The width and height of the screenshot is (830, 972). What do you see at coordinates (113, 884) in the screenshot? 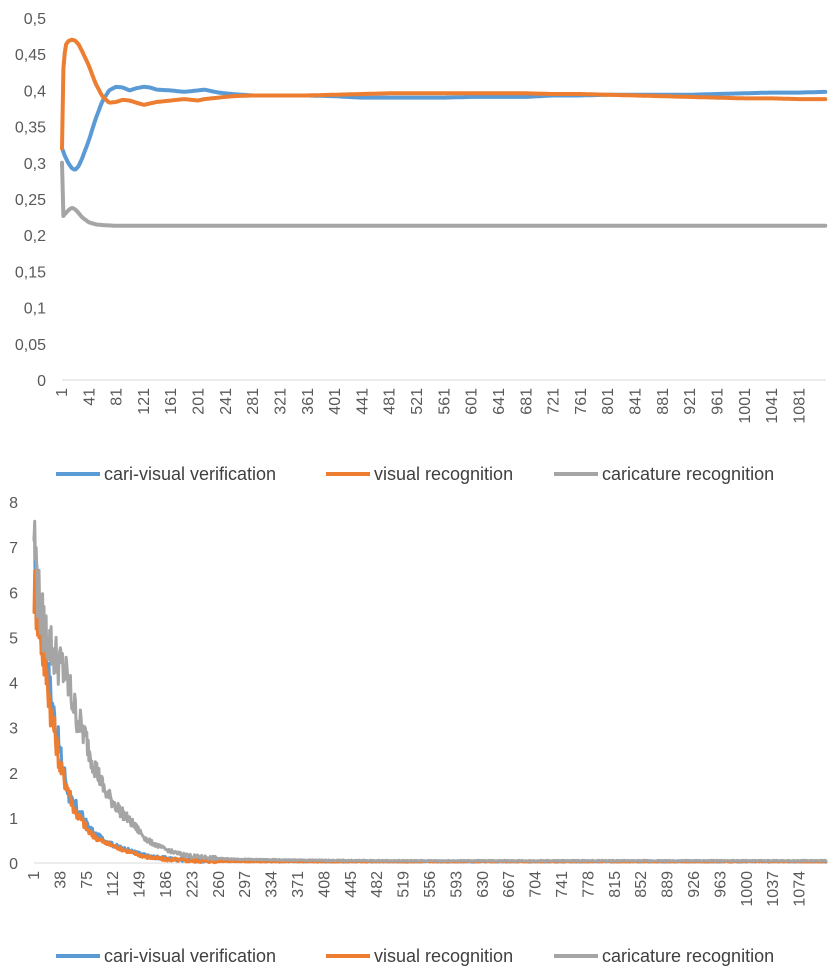
I see `chart-2-x-tick-label: 112` at bounding box center [113, 884].